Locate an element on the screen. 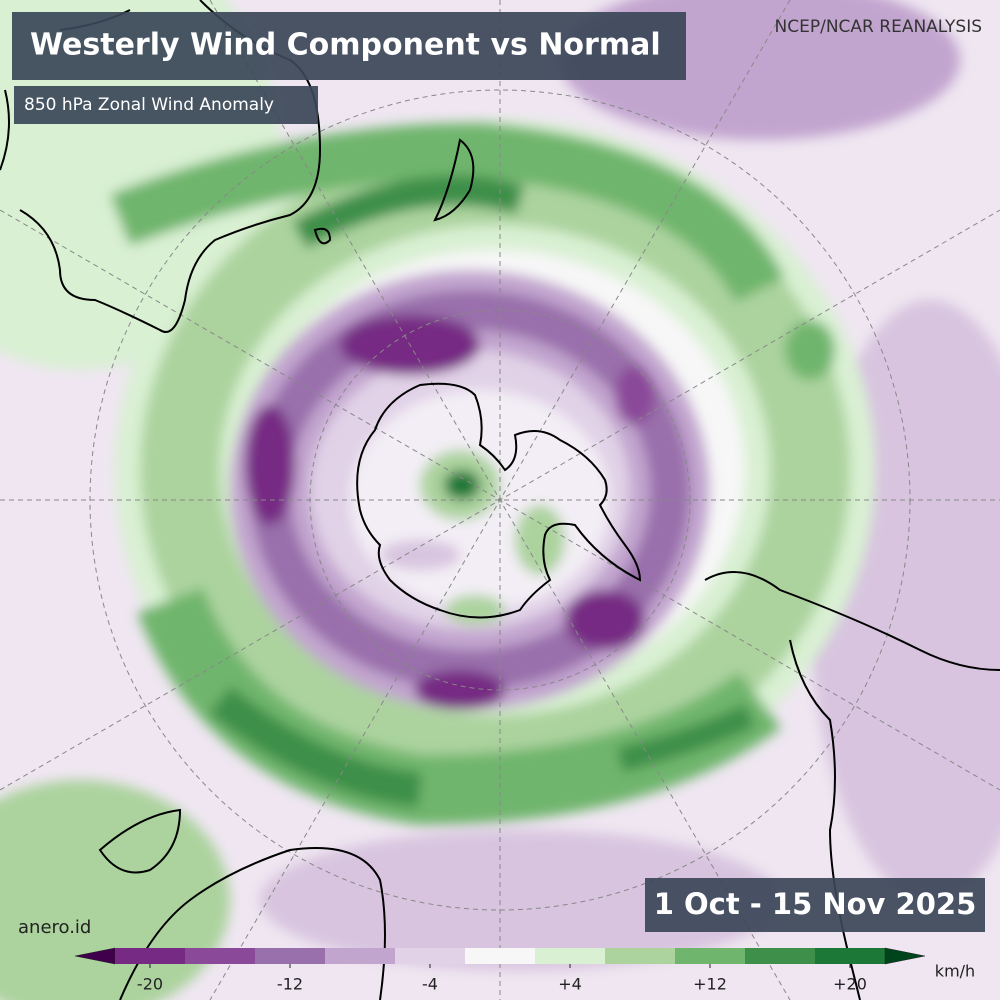 This screenshot has height=1000, width=1000. colorbar-tick-label: -4 is located at coordinates (430, 984).